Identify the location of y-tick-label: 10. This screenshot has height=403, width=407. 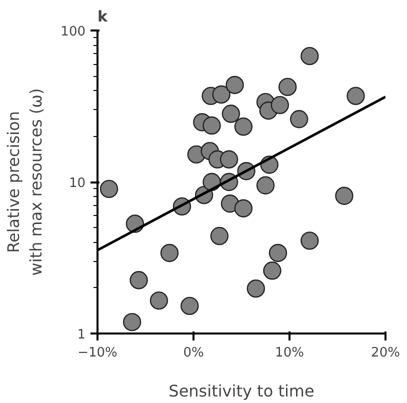
(77, 183).